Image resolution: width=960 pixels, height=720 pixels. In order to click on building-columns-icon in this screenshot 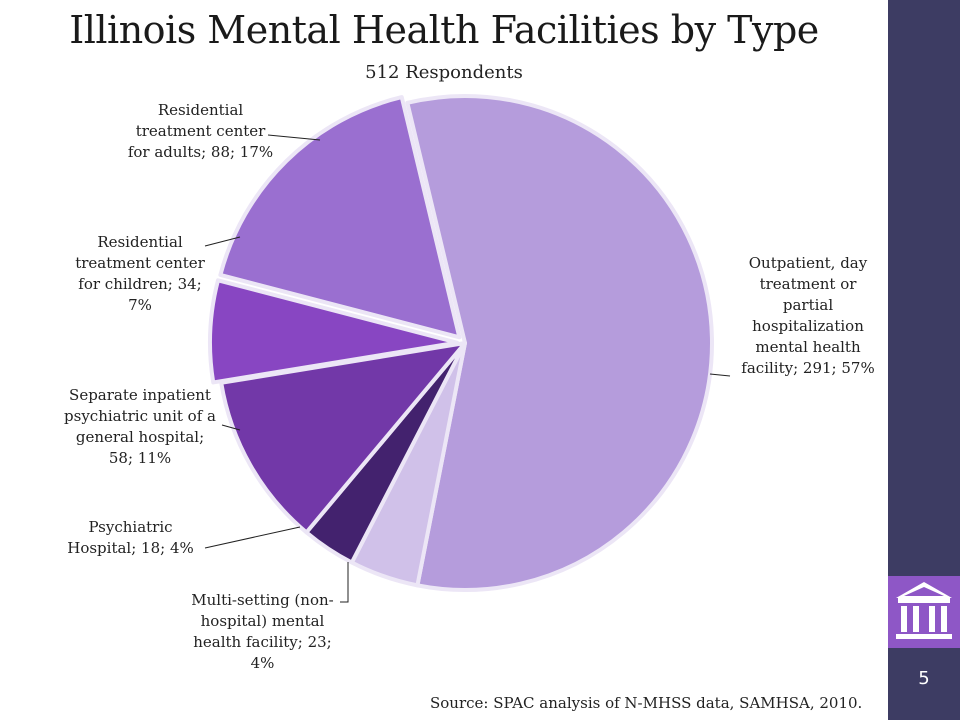, I will do `click(924, 610)`.